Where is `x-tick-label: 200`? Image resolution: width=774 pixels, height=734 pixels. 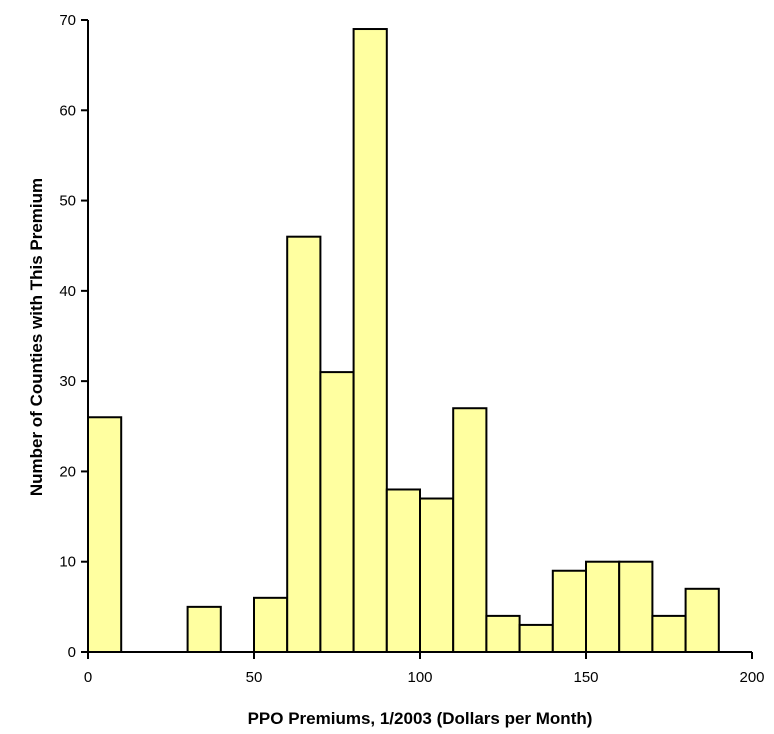 x-tick-label: 200 is located at coordinates (751, 677).